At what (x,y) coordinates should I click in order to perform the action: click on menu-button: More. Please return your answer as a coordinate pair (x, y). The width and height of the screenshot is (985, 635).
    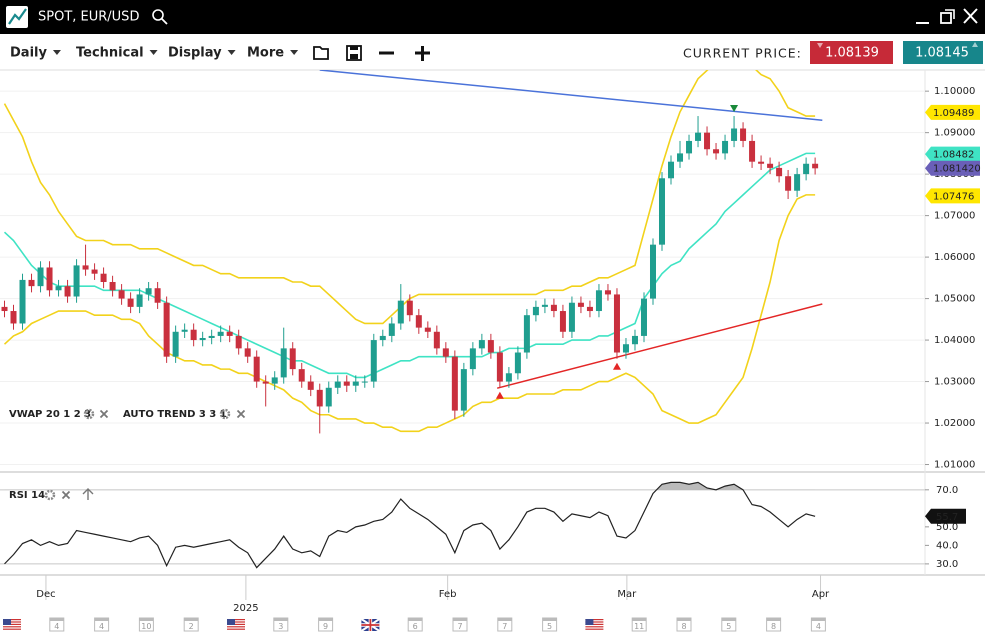
    Looking at the image, I should click on (273, 53).